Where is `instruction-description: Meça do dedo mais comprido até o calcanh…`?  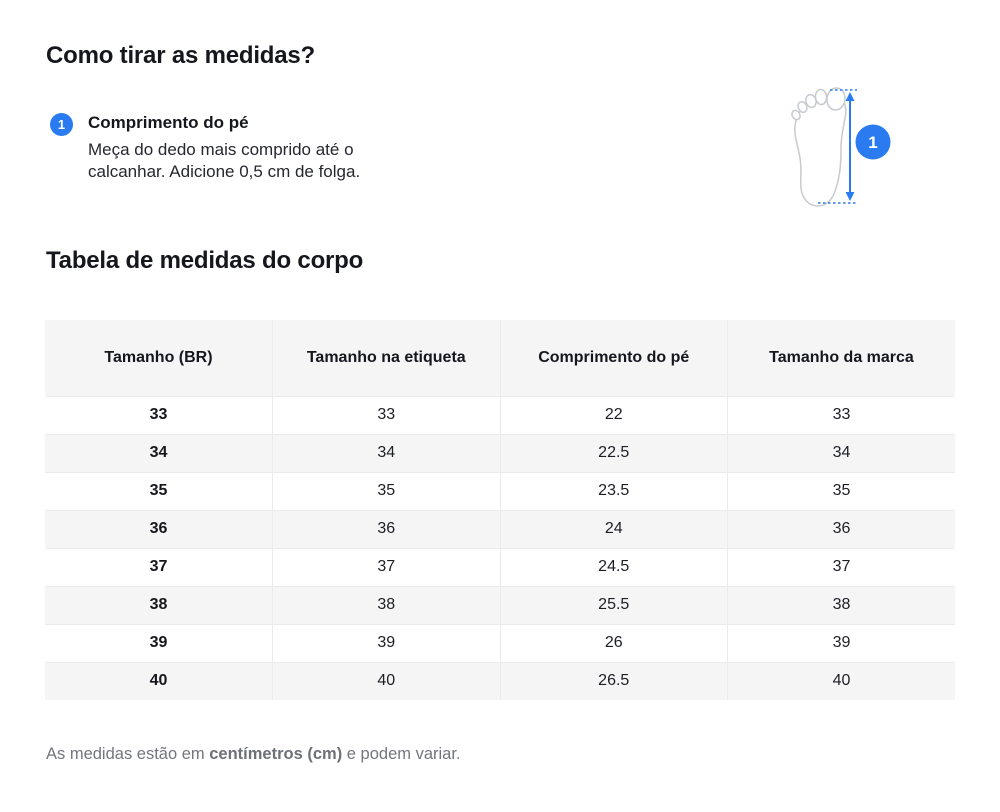 instruction-description: Meça do dedo mais comprido até o calcanh… is located at coordinates (224, 160).